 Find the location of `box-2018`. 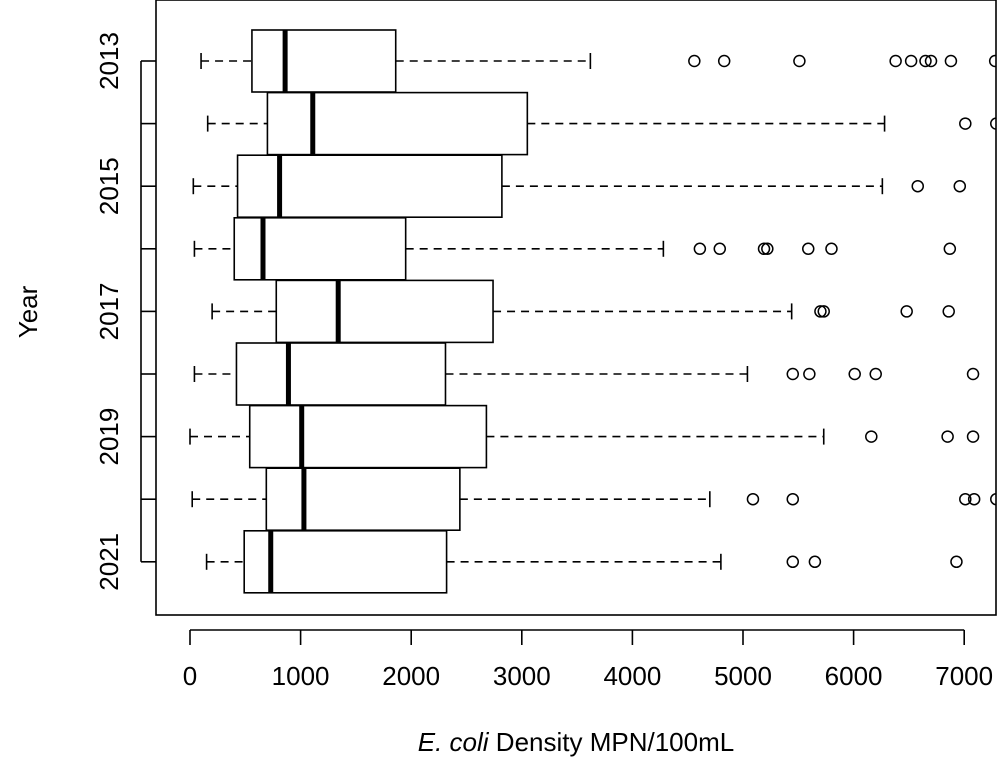

box-2018 is located at coordinates (586, 374).